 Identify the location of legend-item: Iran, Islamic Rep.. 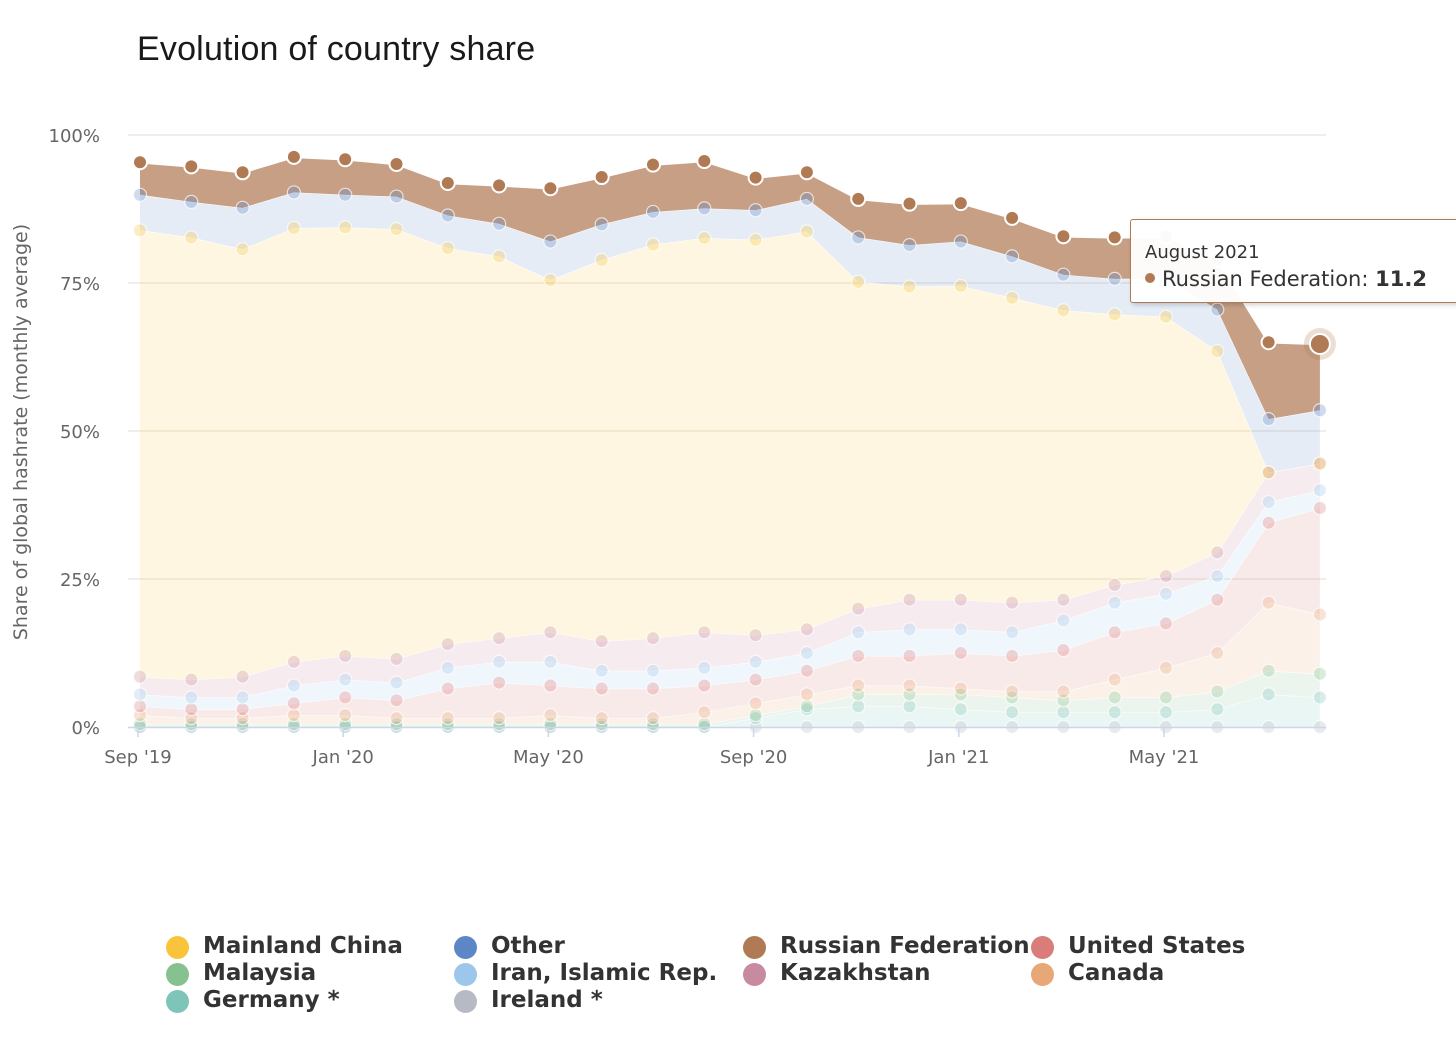
(604, 973).